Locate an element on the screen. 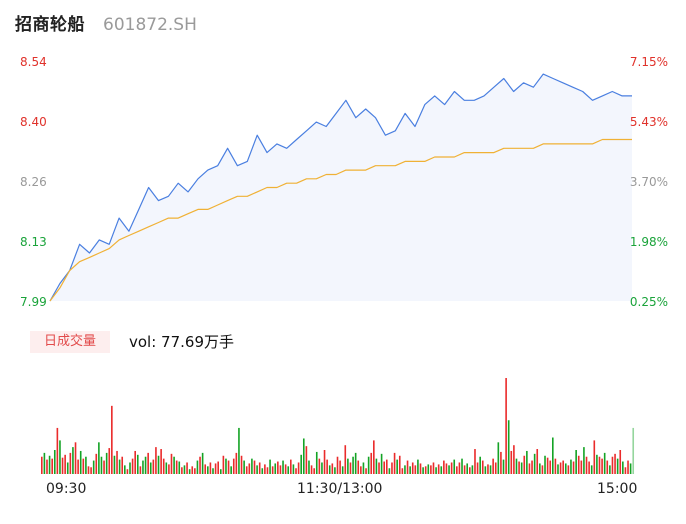 This screenshot has width=686, height=524. pct-tick-label-2: 5.43% is located at coordinates (648, 122).